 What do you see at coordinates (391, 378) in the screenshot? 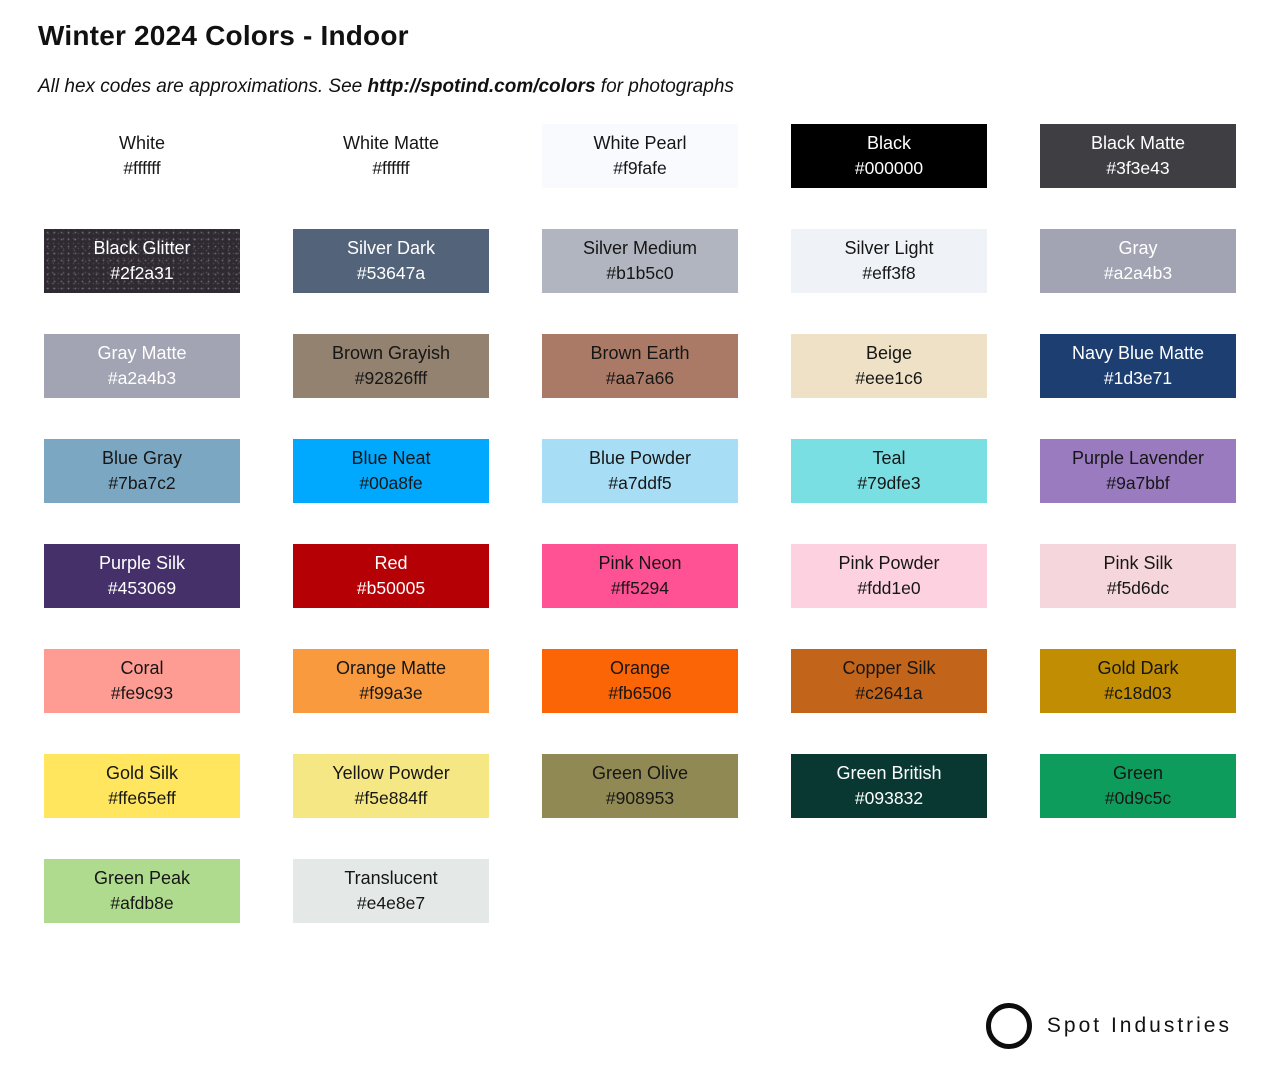
I see `swatch-hex-code: #92826fff` at bounding box center [391, 378].